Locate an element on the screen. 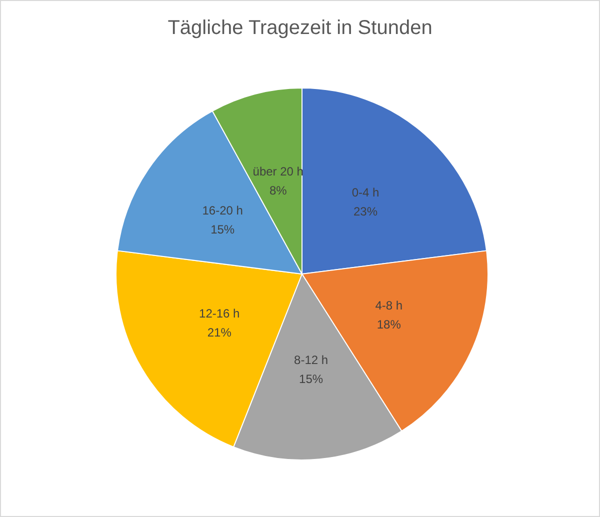  slice-label: 4-8 h is located at coordinates (389, 305).